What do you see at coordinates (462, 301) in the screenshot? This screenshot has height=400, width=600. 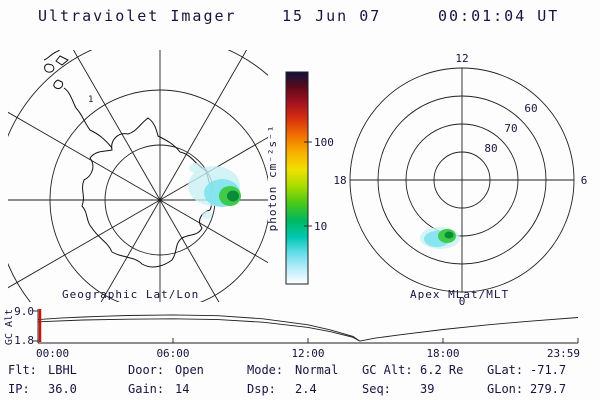 I see `mlt-label-0: 0` at bounding box center [462, 301].